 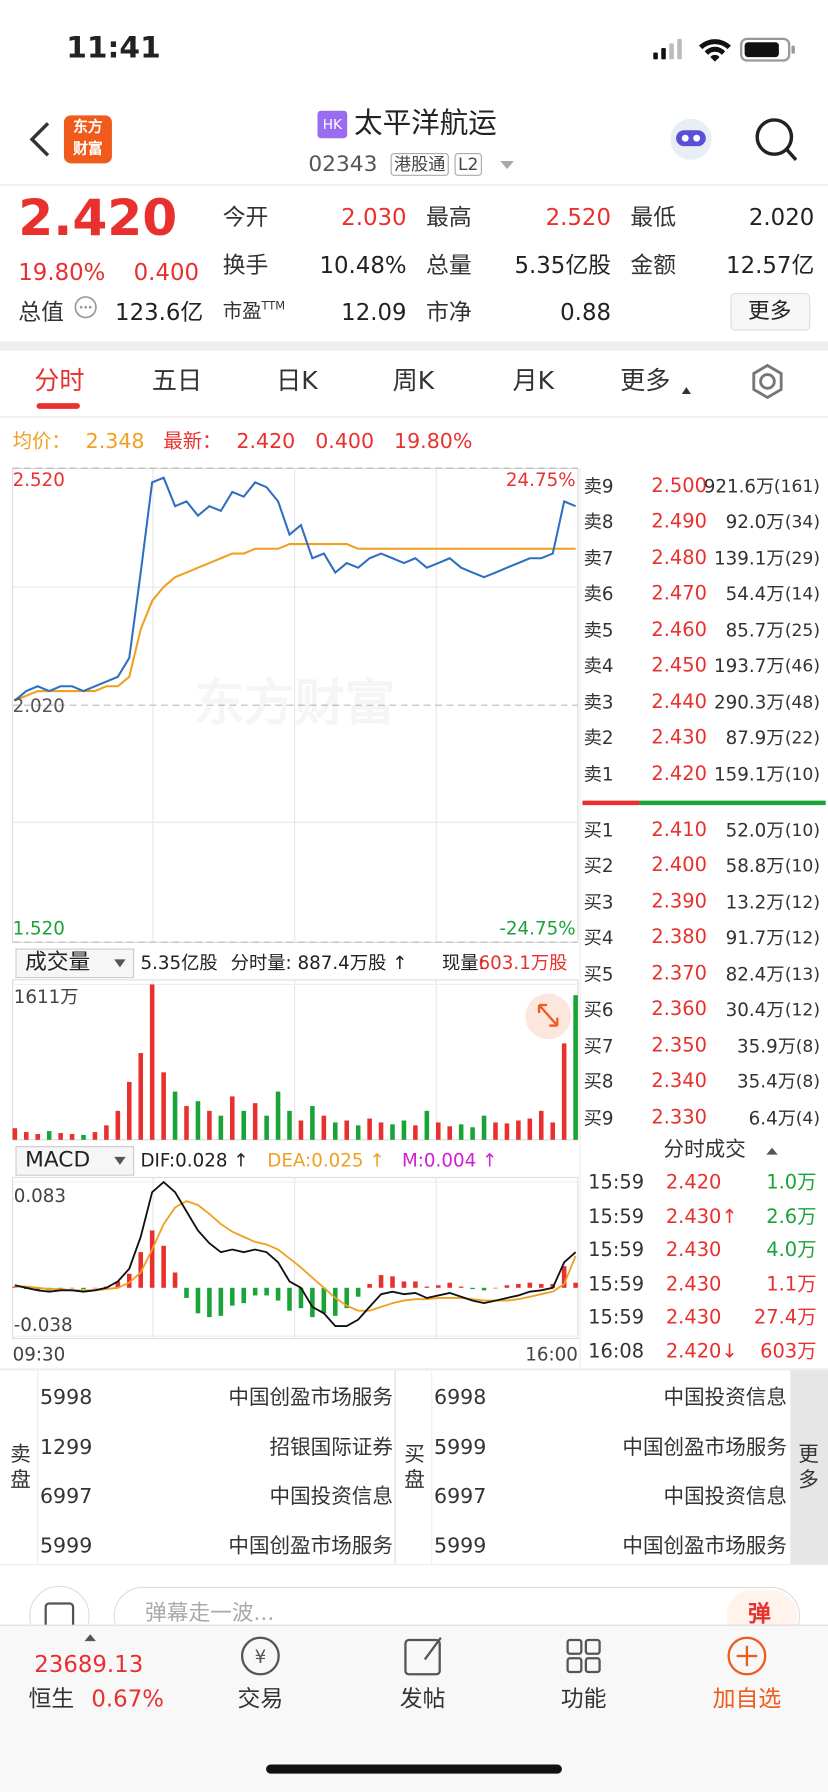 I want to click on book-price: 2.370, so click(x=679, y=974).